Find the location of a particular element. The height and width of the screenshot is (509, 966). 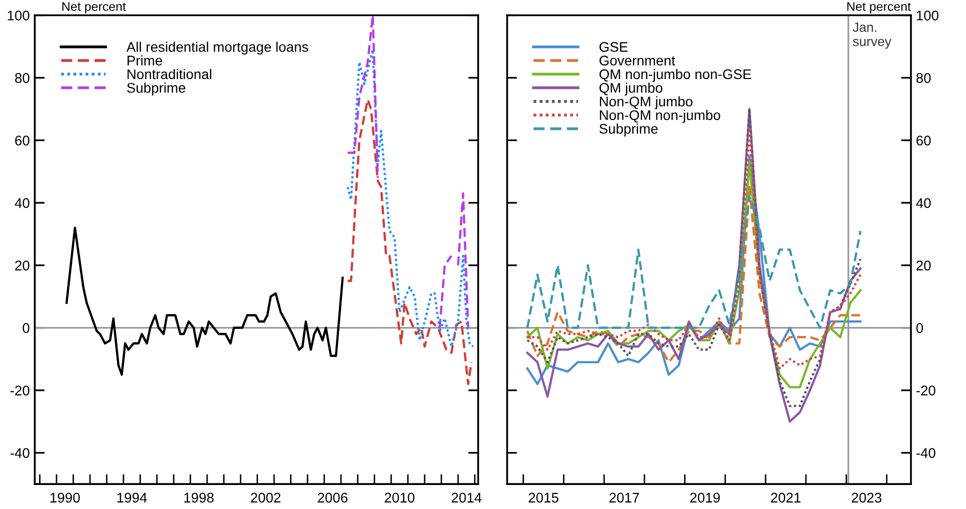

y-tick-label: 40 is located at coordinates (22, 203).